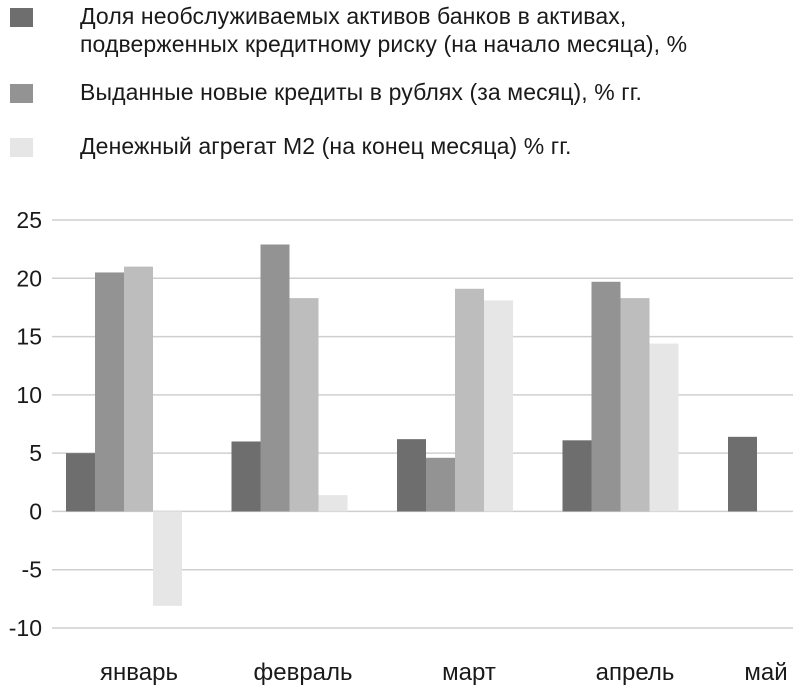 This screenshot has height=688, width=800. Describe the element at coordinates (333, 503) in the screenshot. I see `bar-series4-cat2` at that location.